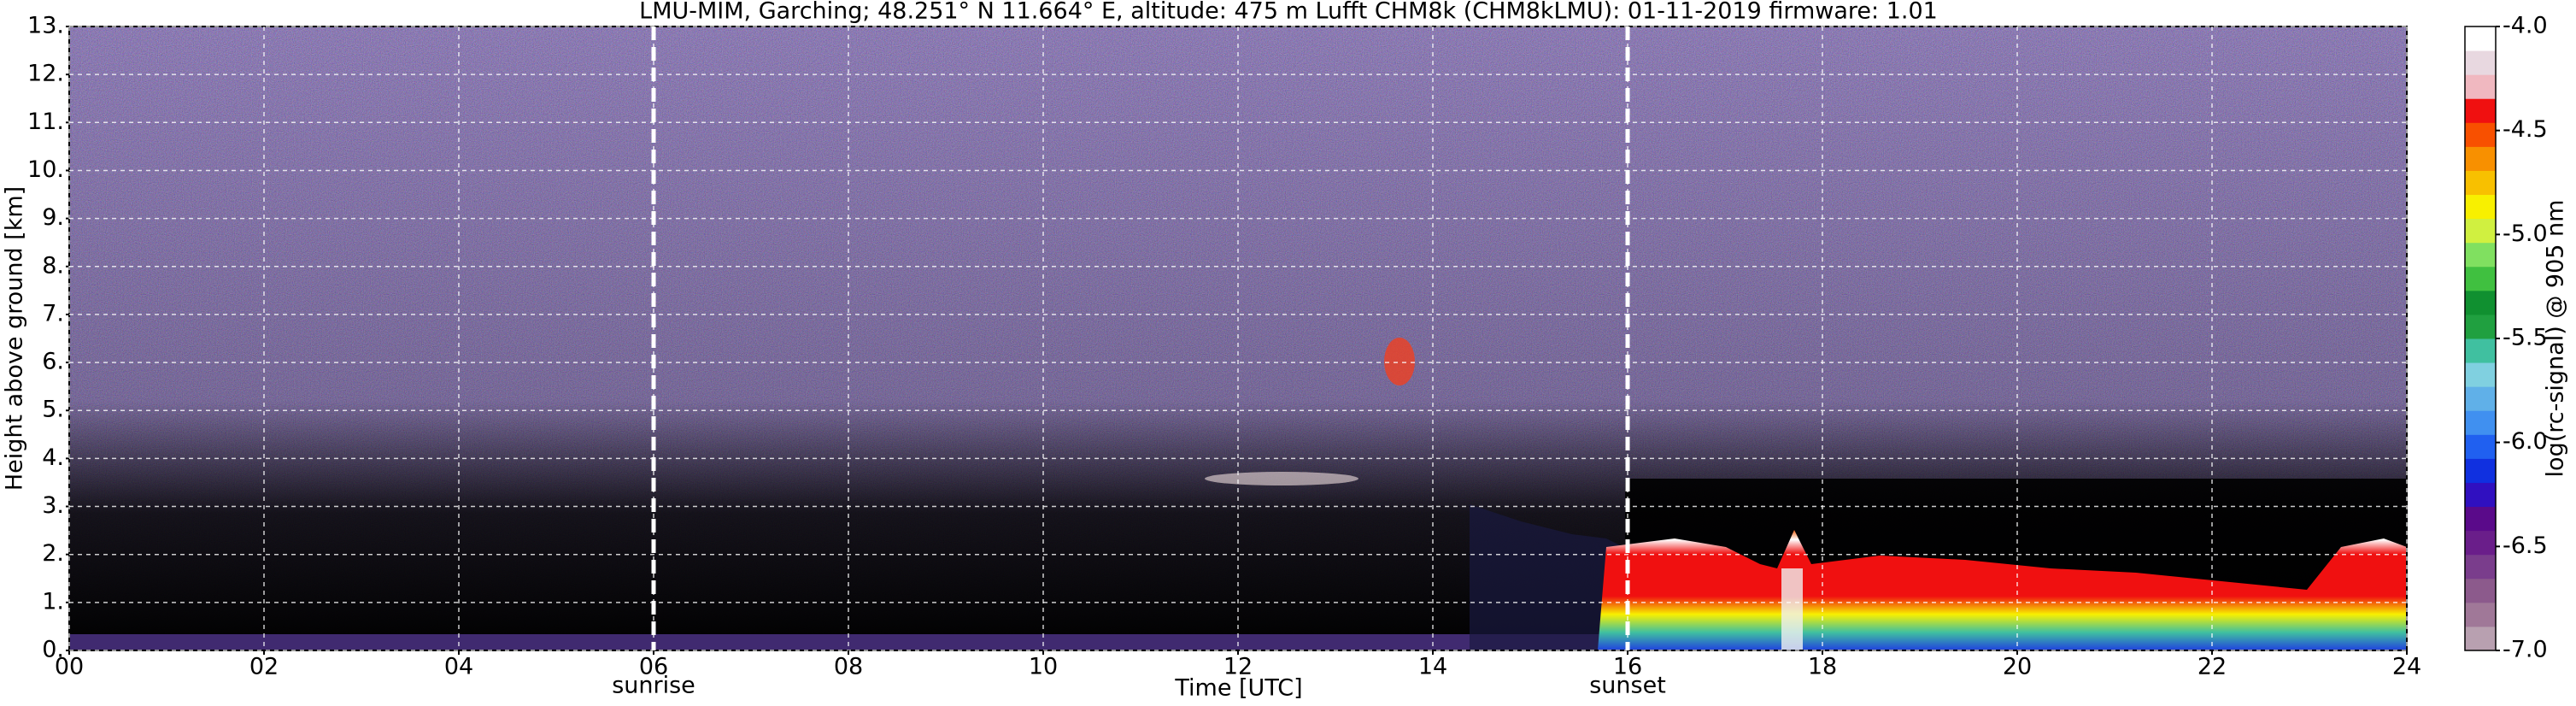 The height and width of the screenshot is (706, 2576). Describe the element at coordinates (45, 26) in the screenshot. I see `y-tick-label: 13.` at that location.